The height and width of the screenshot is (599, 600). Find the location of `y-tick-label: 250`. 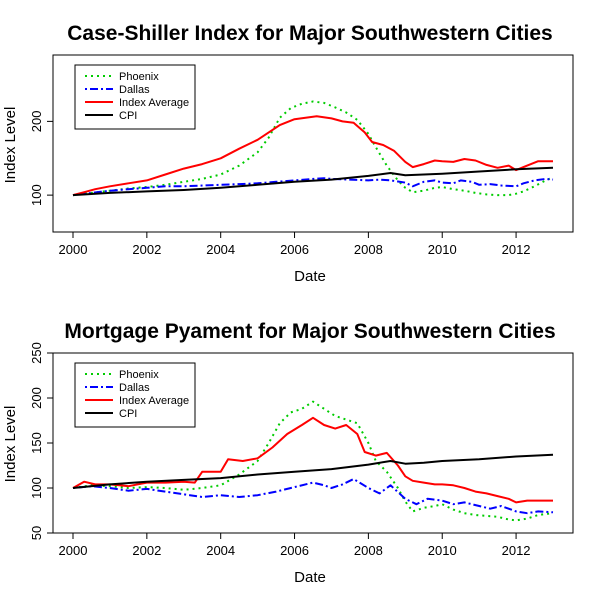

y-tick-label: 250 is located at coordinates (36, 353).